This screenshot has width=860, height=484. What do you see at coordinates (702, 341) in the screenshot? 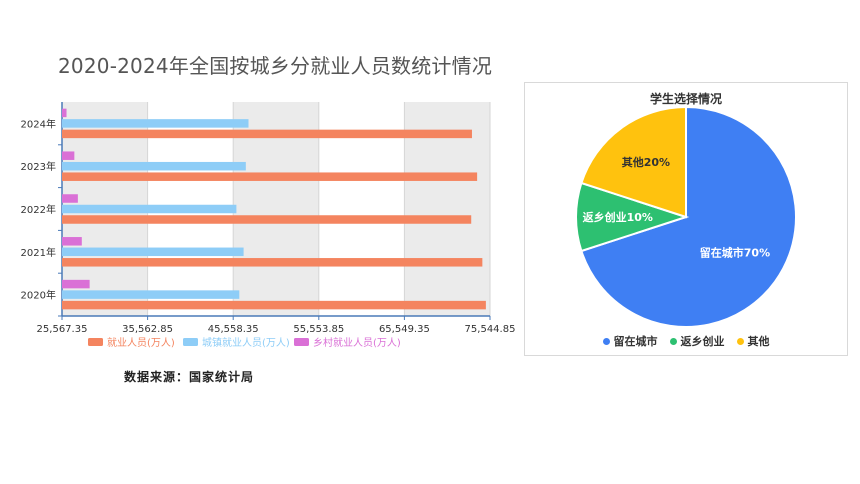
I see `pie-legend-label: 返乡创业` at bounding box center [702, 341].